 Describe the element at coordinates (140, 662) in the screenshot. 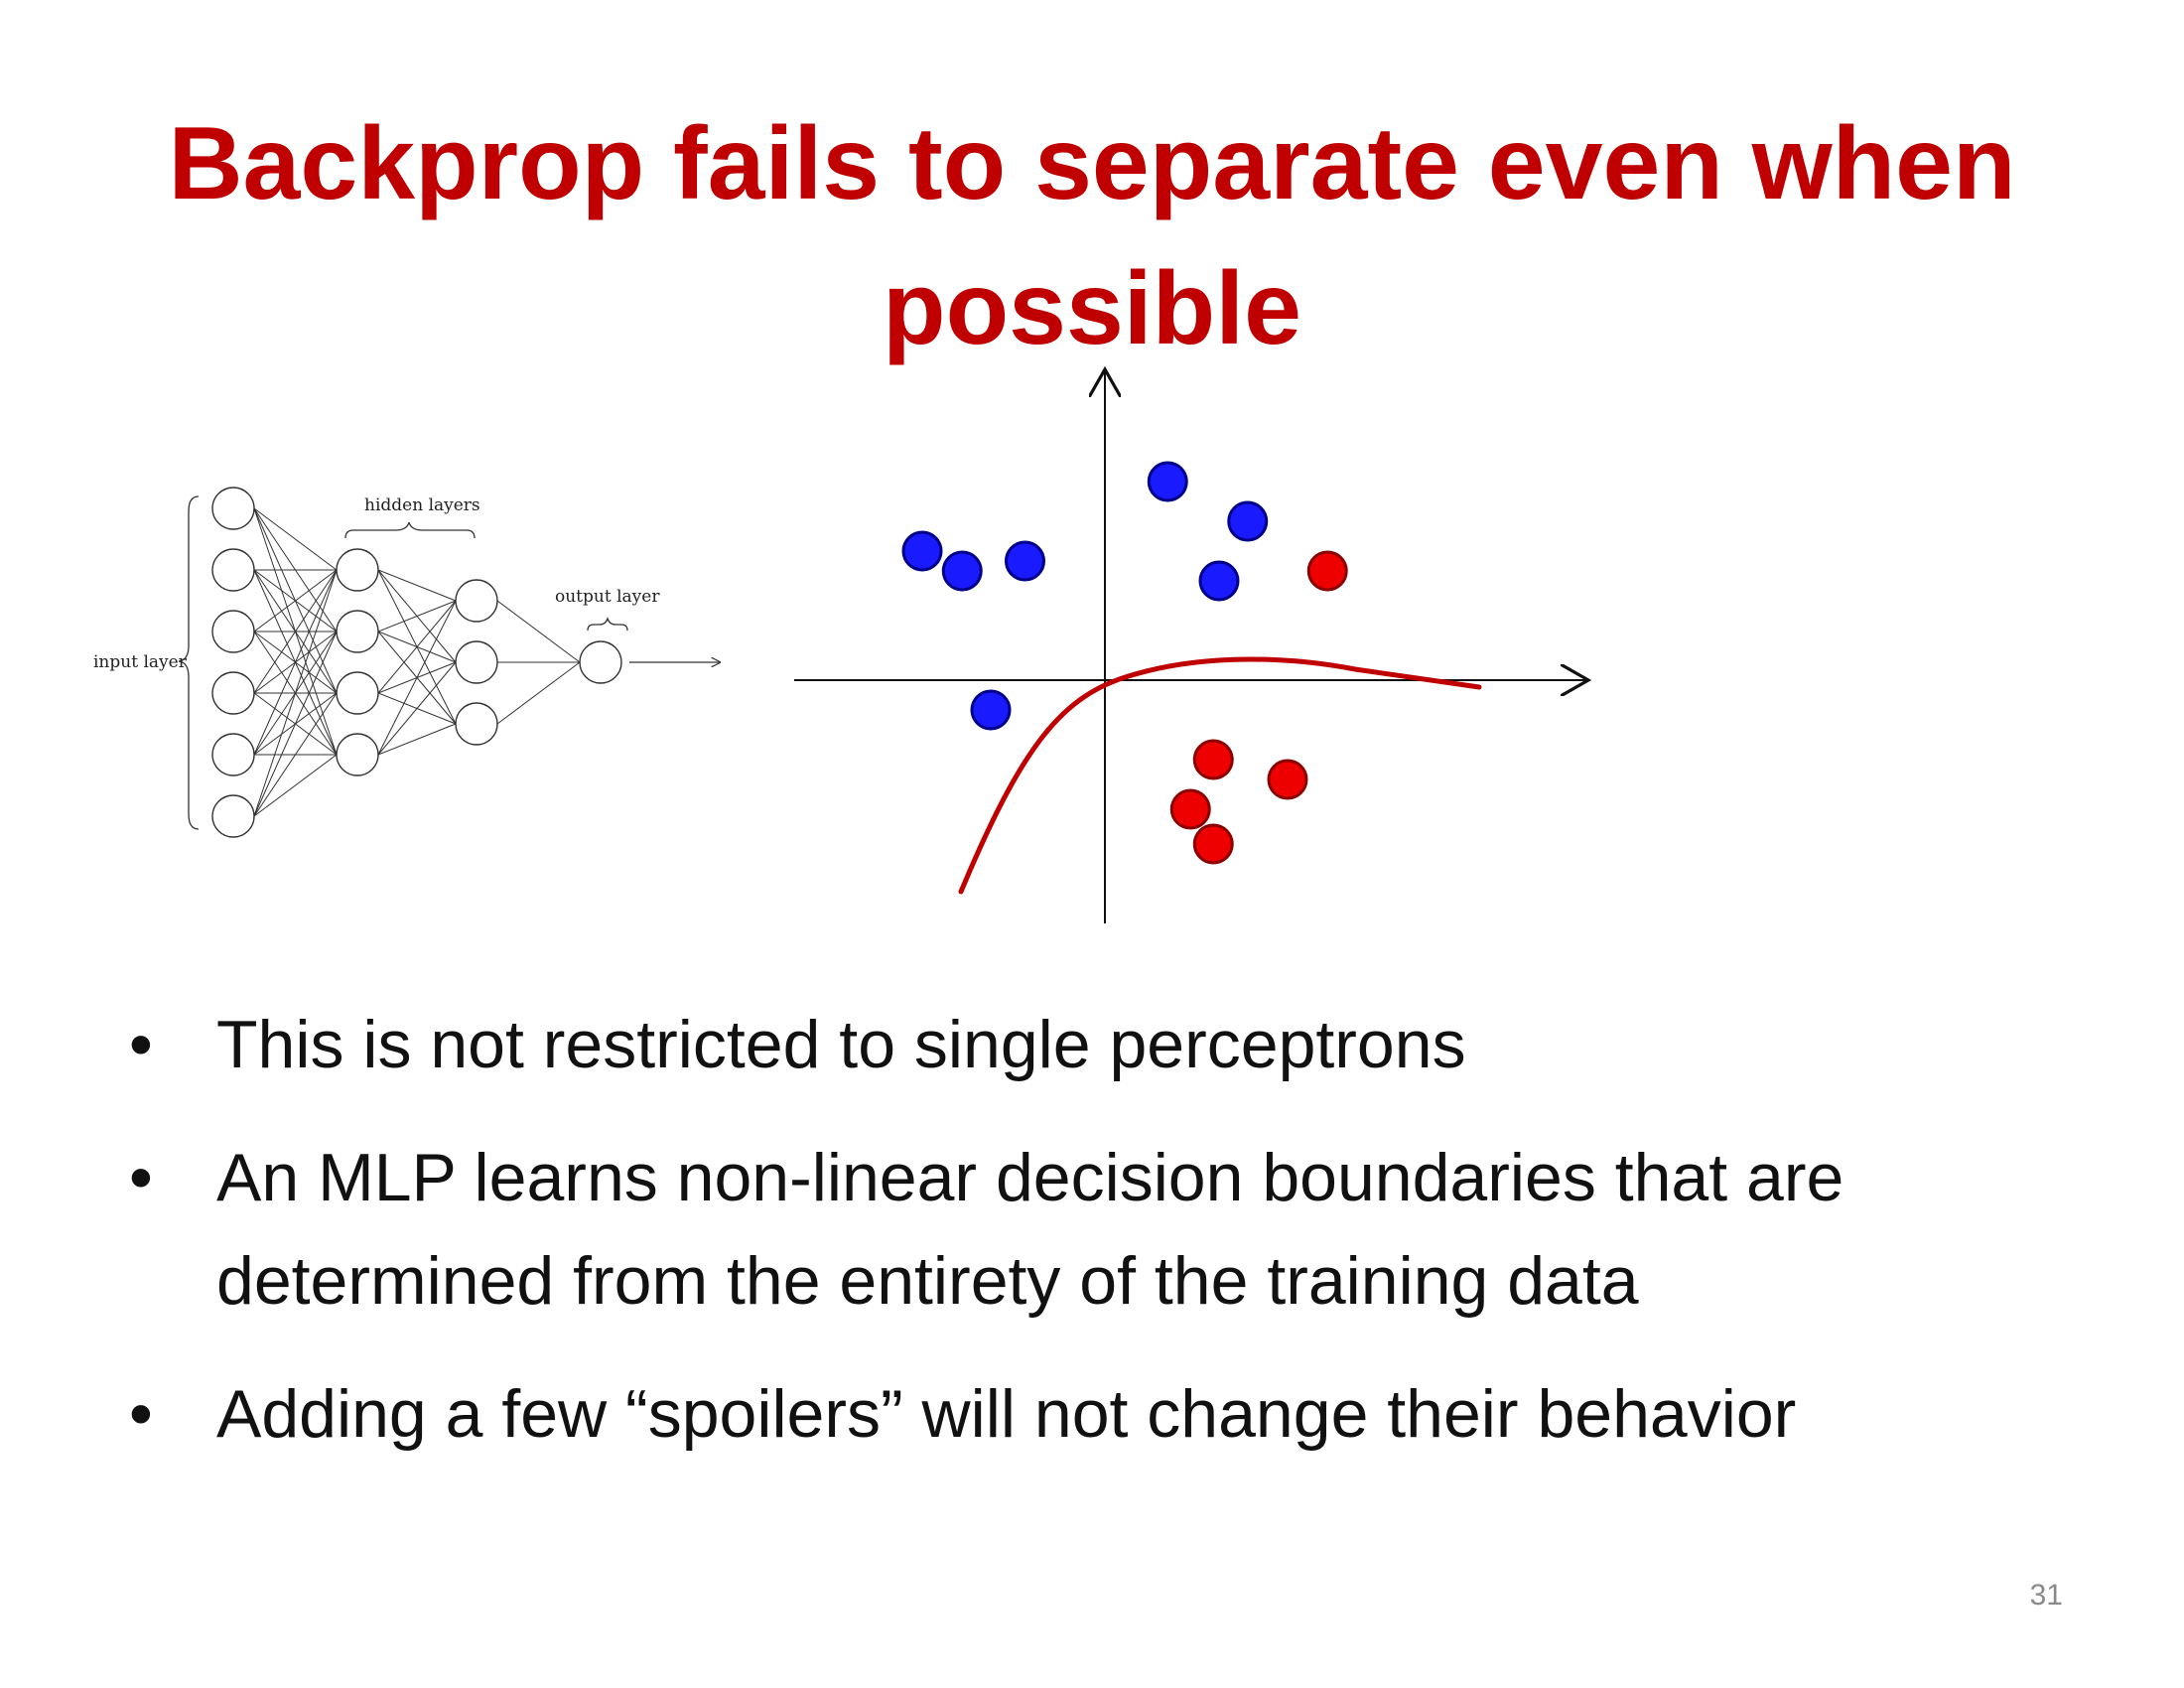

I see `input-layer-label: input layer` at that location.